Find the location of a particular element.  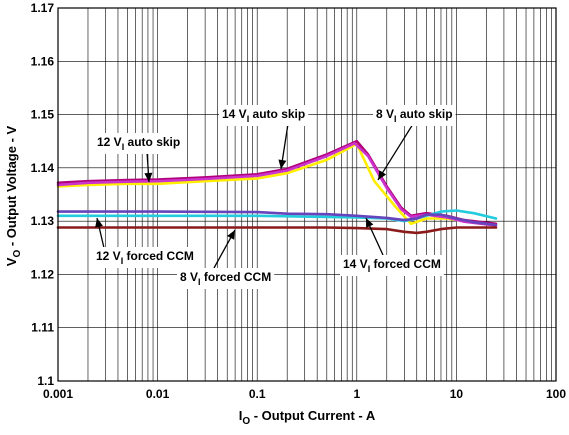

y-tick-label: 1.17 is located at coordinates (43, 8).